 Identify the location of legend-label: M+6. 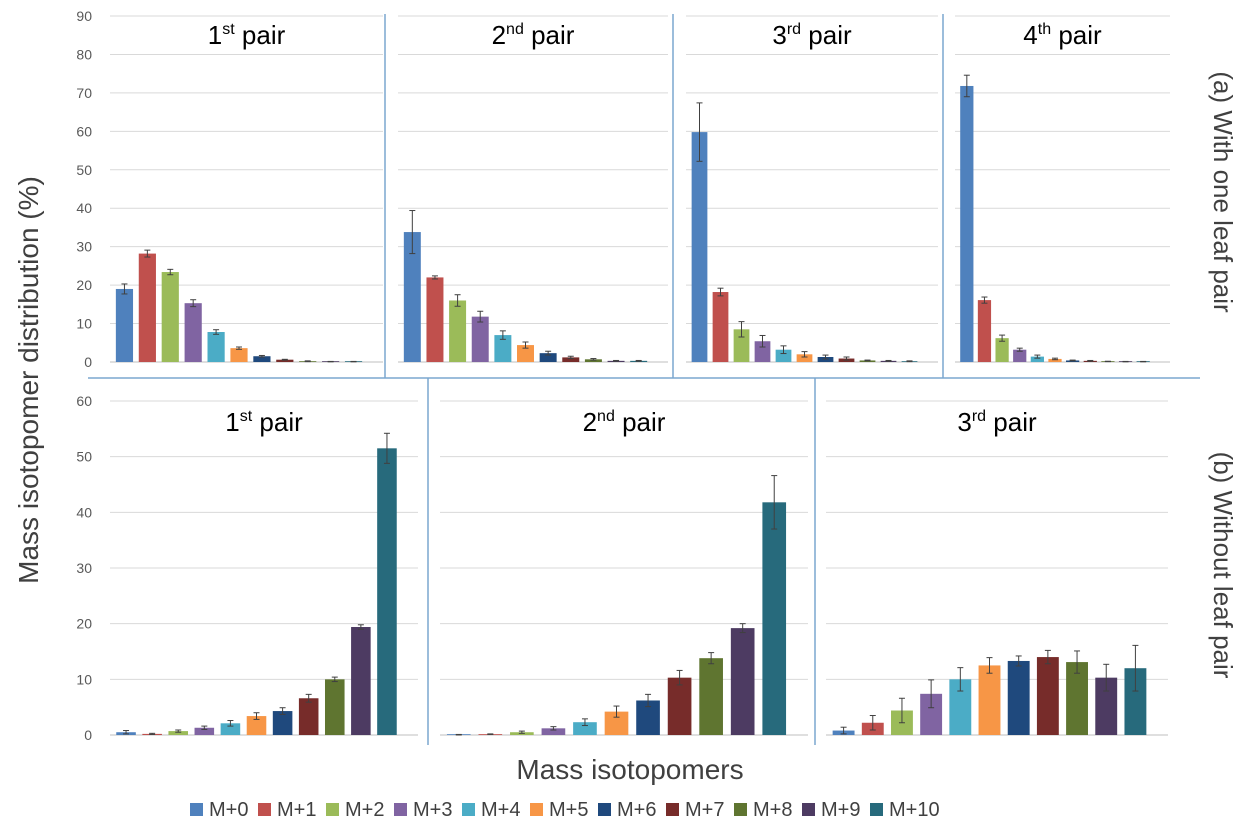
(636, 810).